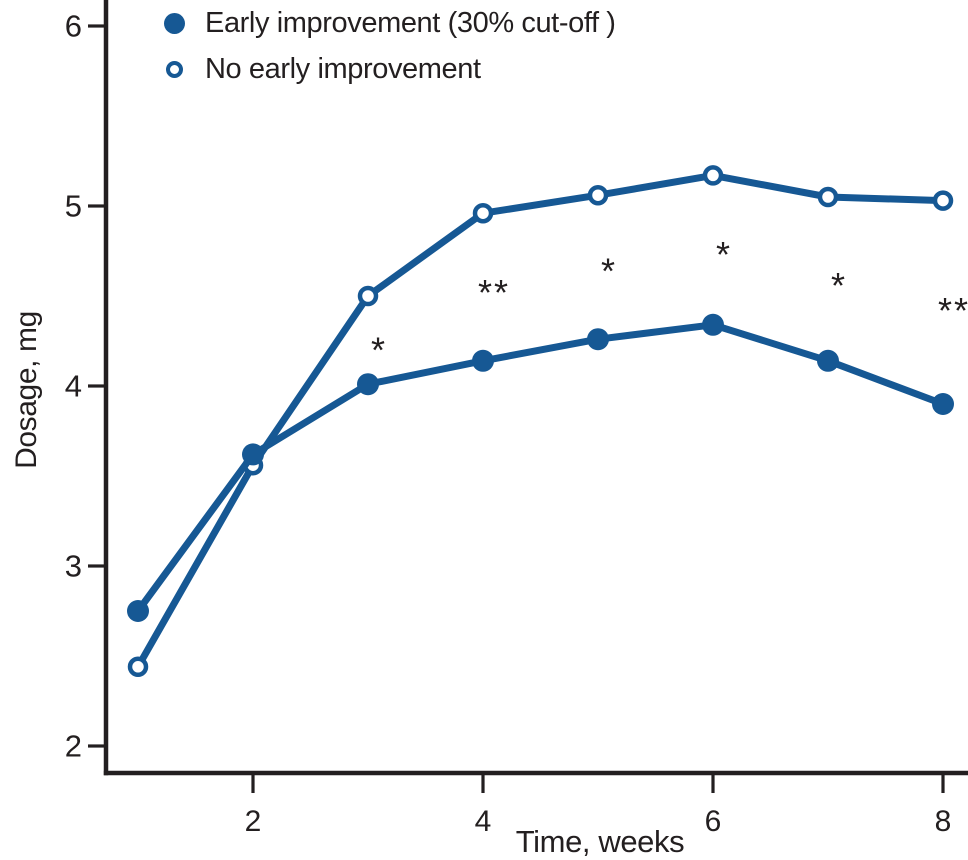 The image size is (968, 860). What do you see at coordinates (73, 566) in the screenshot?
I see `y-tick-label: 3` at bounding box center [73, 566].